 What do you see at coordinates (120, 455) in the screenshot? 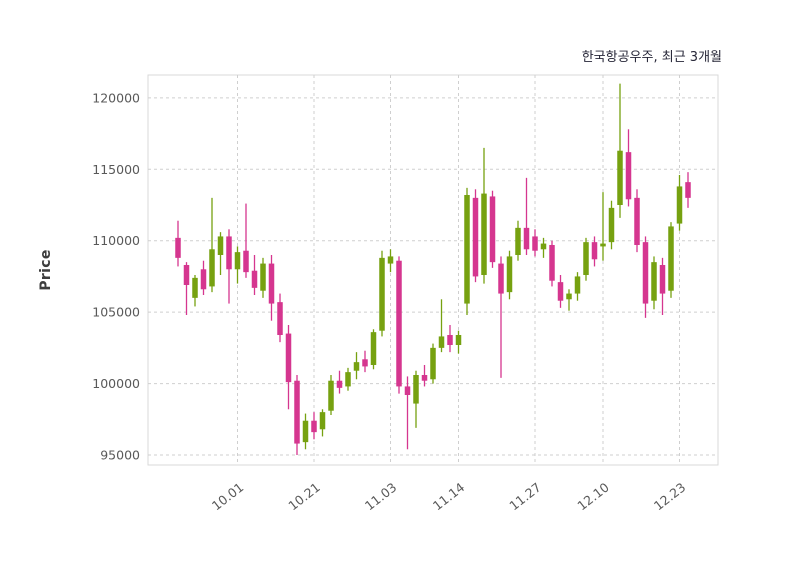
I see `y-tick-label: 95000` at bounding box center [120, 455].